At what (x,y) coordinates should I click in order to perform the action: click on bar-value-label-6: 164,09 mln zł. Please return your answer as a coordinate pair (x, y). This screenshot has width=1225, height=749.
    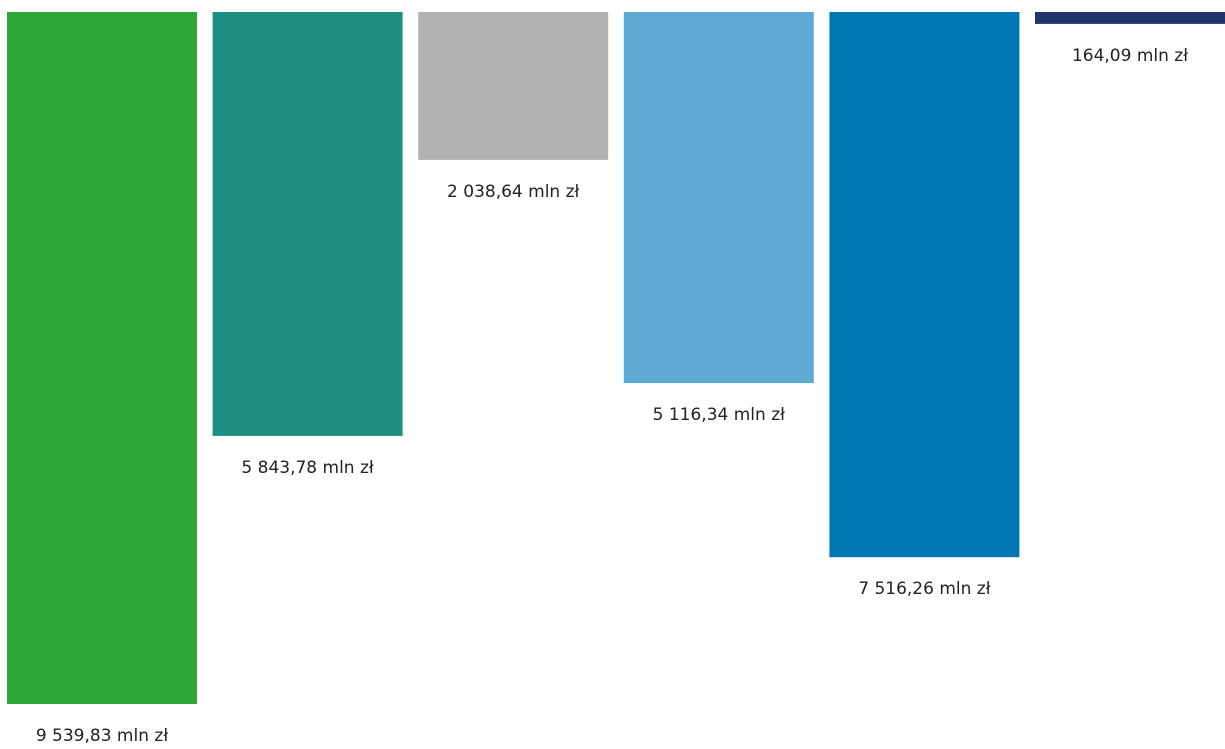
    Looking at the image, I should click on (1130, 56).